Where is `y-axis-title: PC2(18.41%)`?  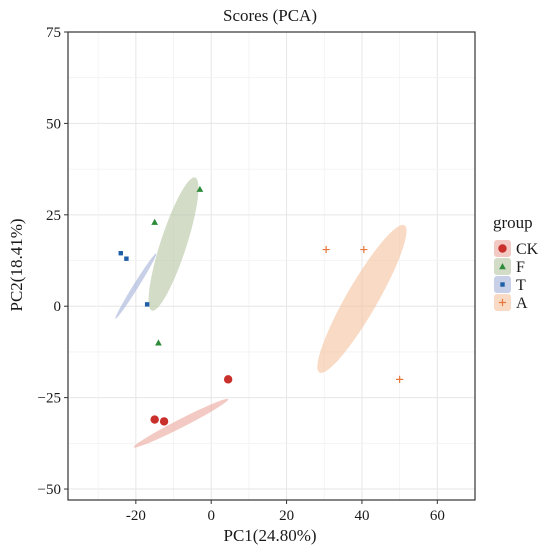 y-axis-title: PC2(18.41%) is located at coordinates (16, 264).